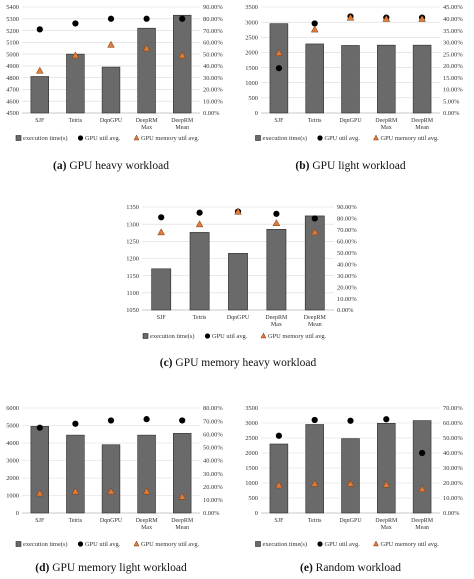 This screenshot has height=579, width=474. I want to click on y-left-tick-label: 1050, so click(132, 310).